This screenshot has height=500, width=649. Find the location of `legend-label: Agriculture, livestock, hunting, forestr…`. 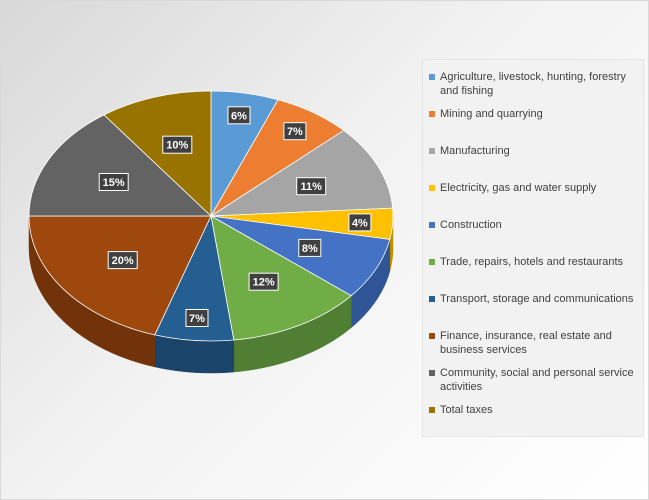

legend-label: Agriculture, livestock, hunting, forestr… is located at coordinates (533, 84).